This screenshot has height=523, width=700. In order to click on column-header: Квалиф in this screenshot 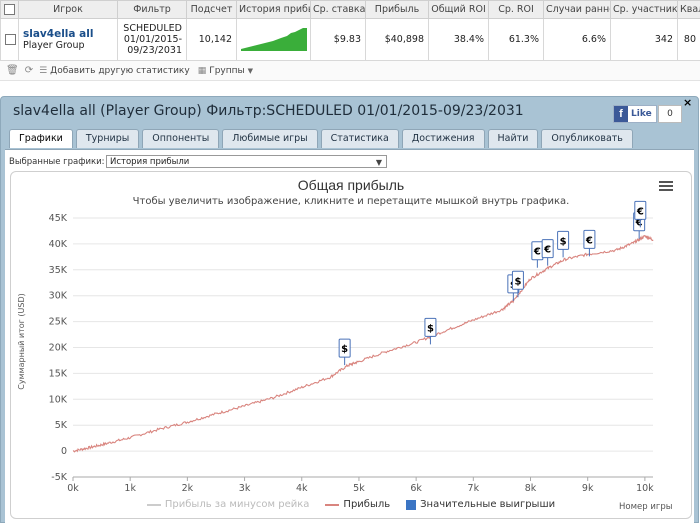, I will do `click(689, 10)`.